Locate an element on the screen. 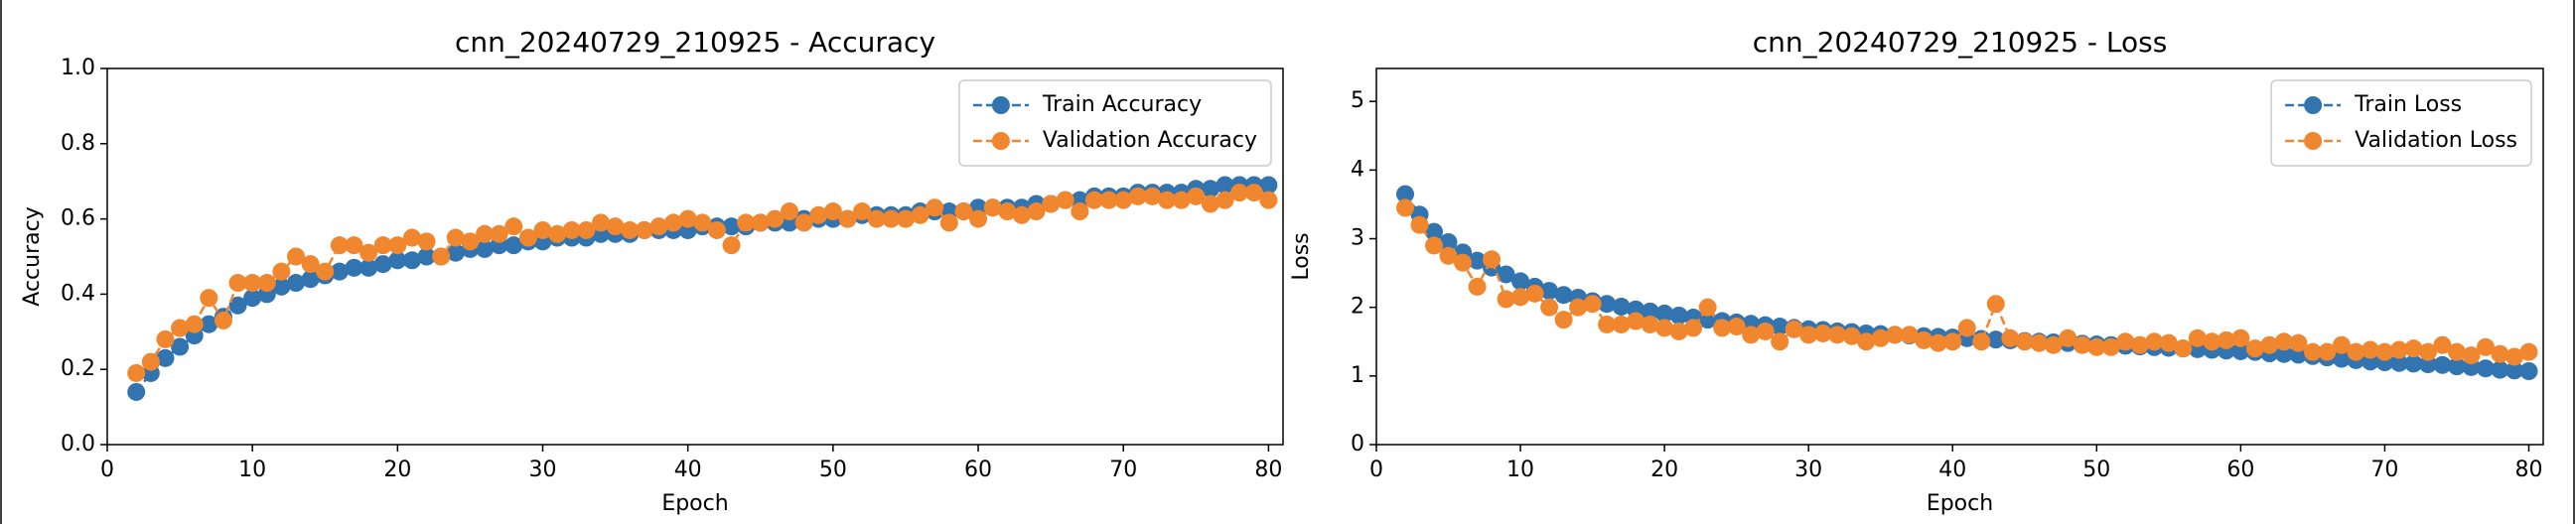 The image size is (2576, 524). y-tick-label: 1 is located at coordinates (1357, 375).